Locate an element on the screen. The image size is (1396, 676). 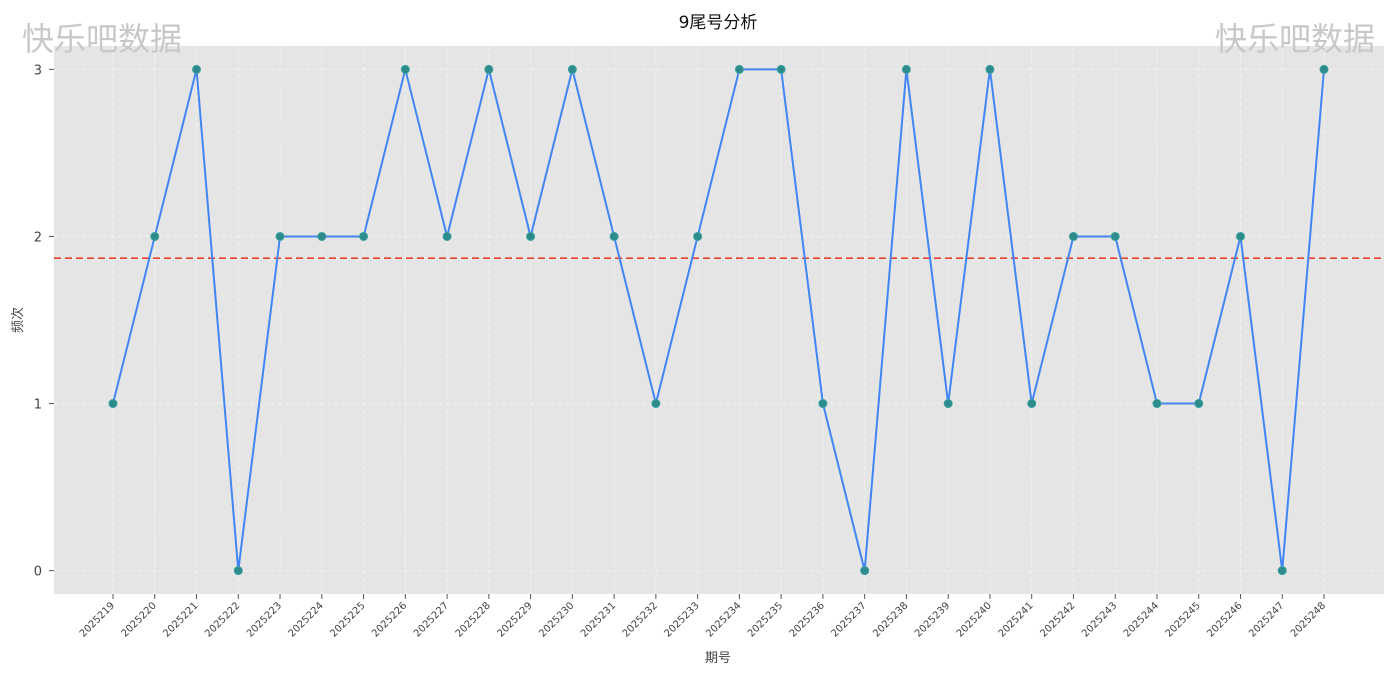
x-tick-label: 2025237 is located at coordinates (848, 619).